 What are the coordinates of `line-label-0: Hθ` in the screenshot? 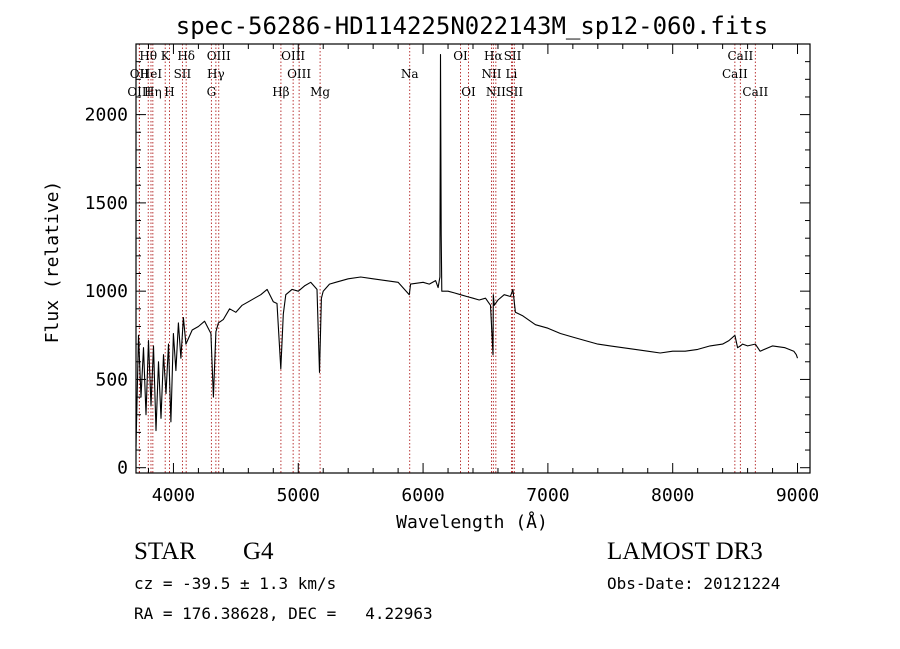 It's located at (148, 56).